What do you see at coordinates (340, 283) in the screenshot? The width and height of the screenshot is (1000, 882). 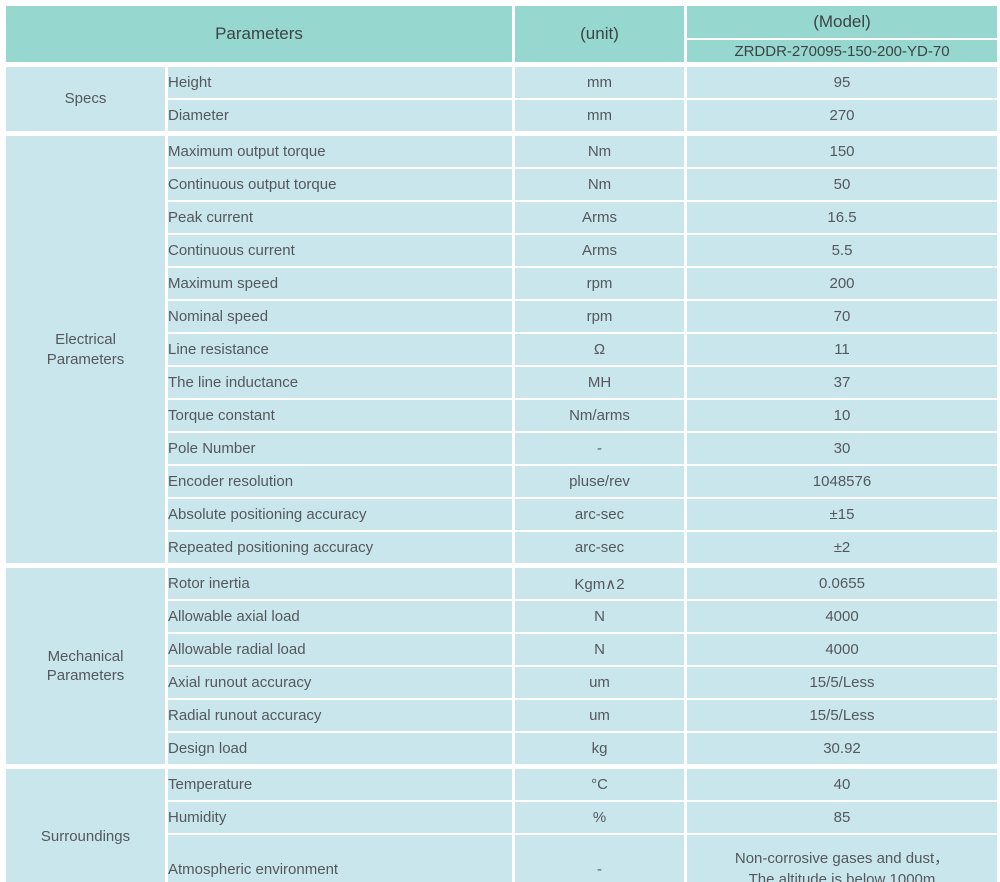 I see `param-cell: Maximum speed` at bounding box center [340, 283].